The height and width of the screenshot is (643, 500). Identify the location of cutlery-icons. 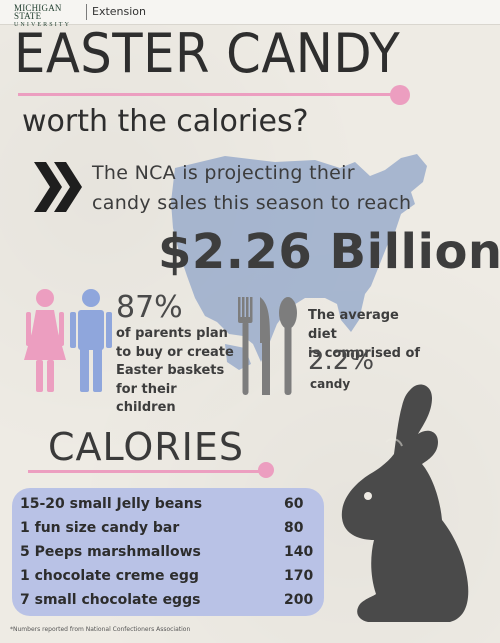
(267, 346).